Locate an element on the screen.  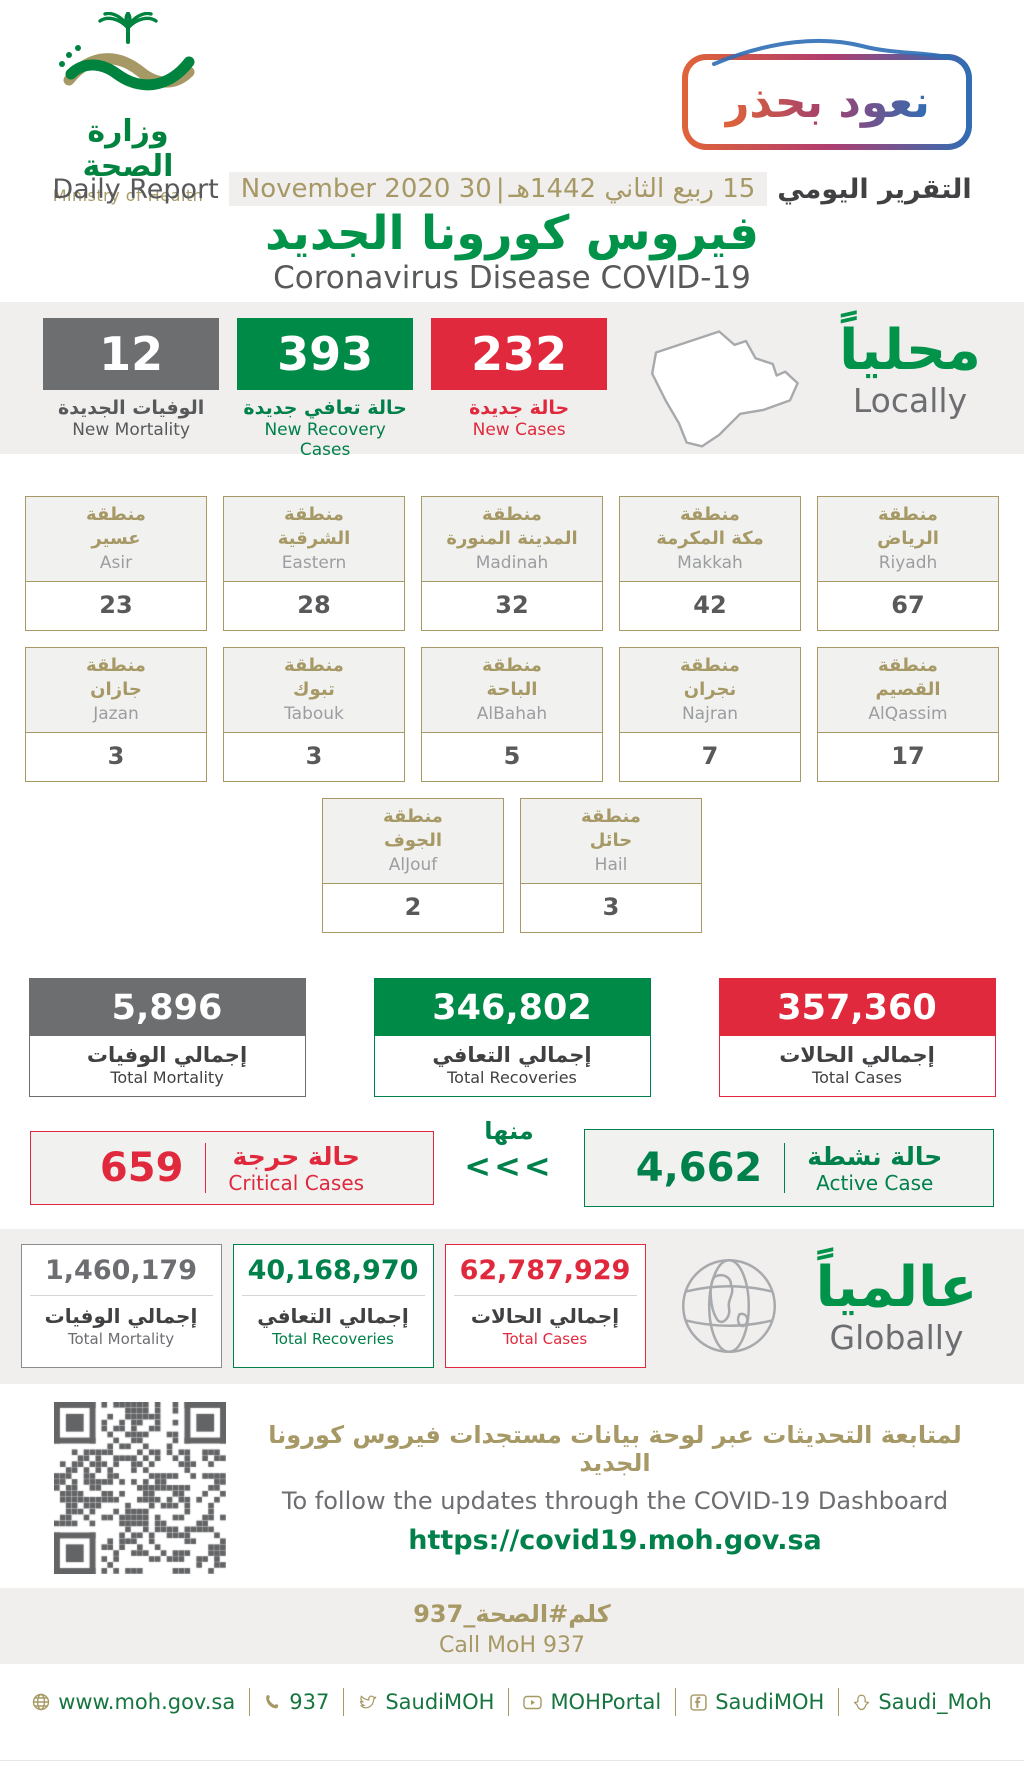
new-recovery-label-arabic: حالة تعافي جديدة is located at coordinates (325, 408).